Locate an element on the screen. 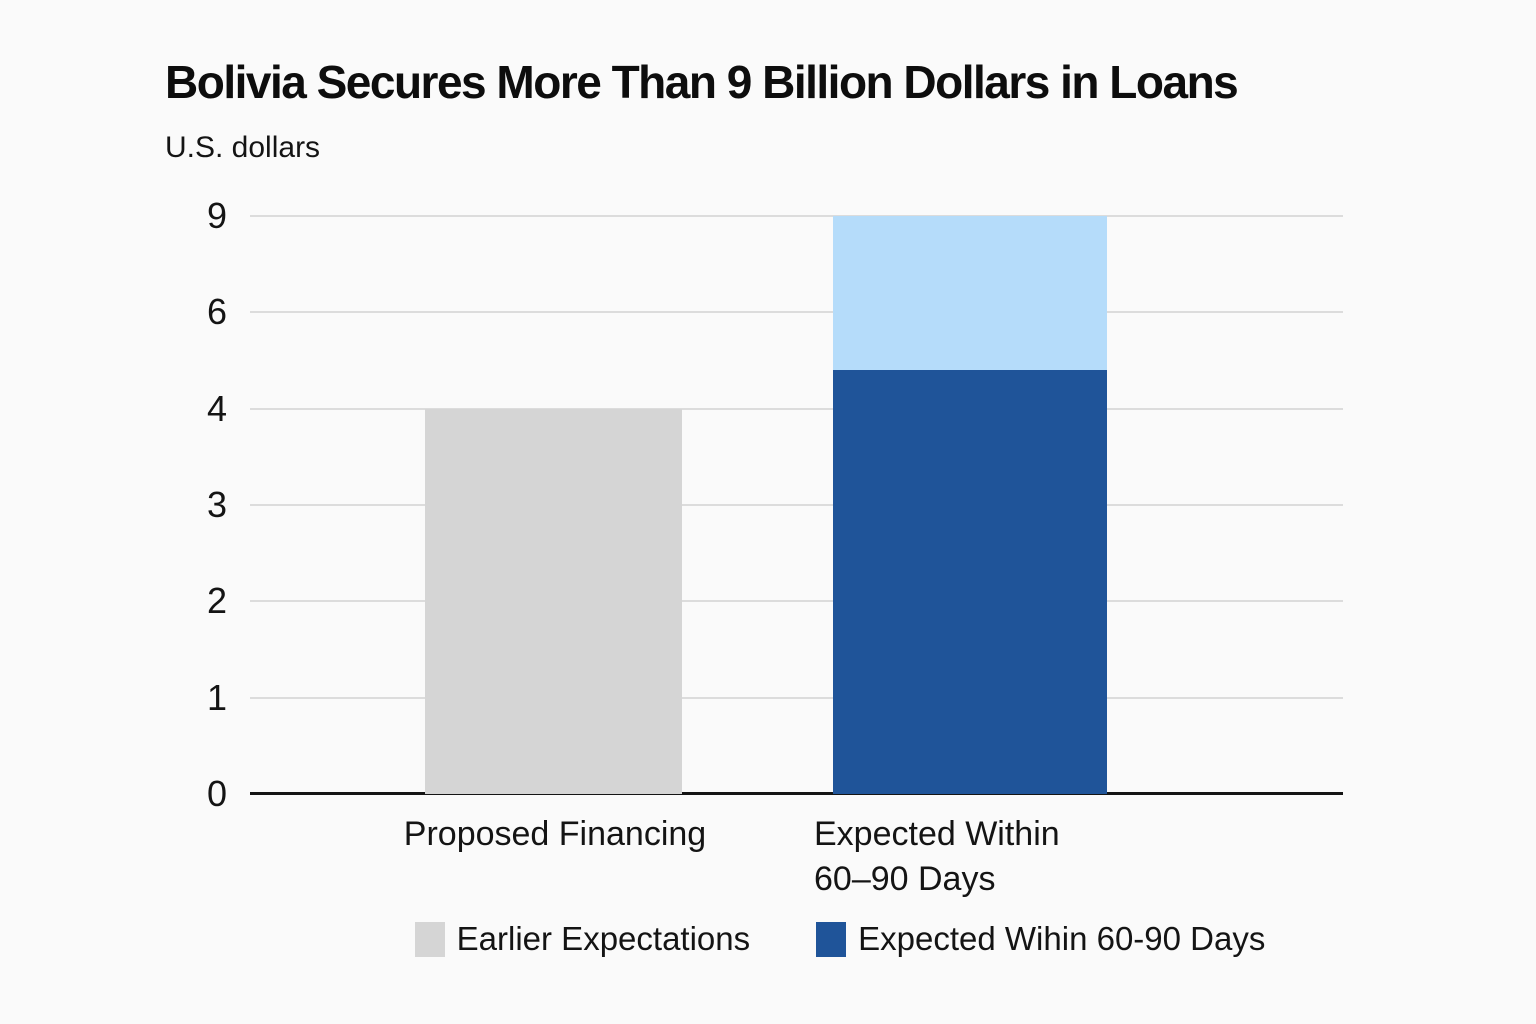  y-tick-label-2: 2 is located at coordinates (216, 601).